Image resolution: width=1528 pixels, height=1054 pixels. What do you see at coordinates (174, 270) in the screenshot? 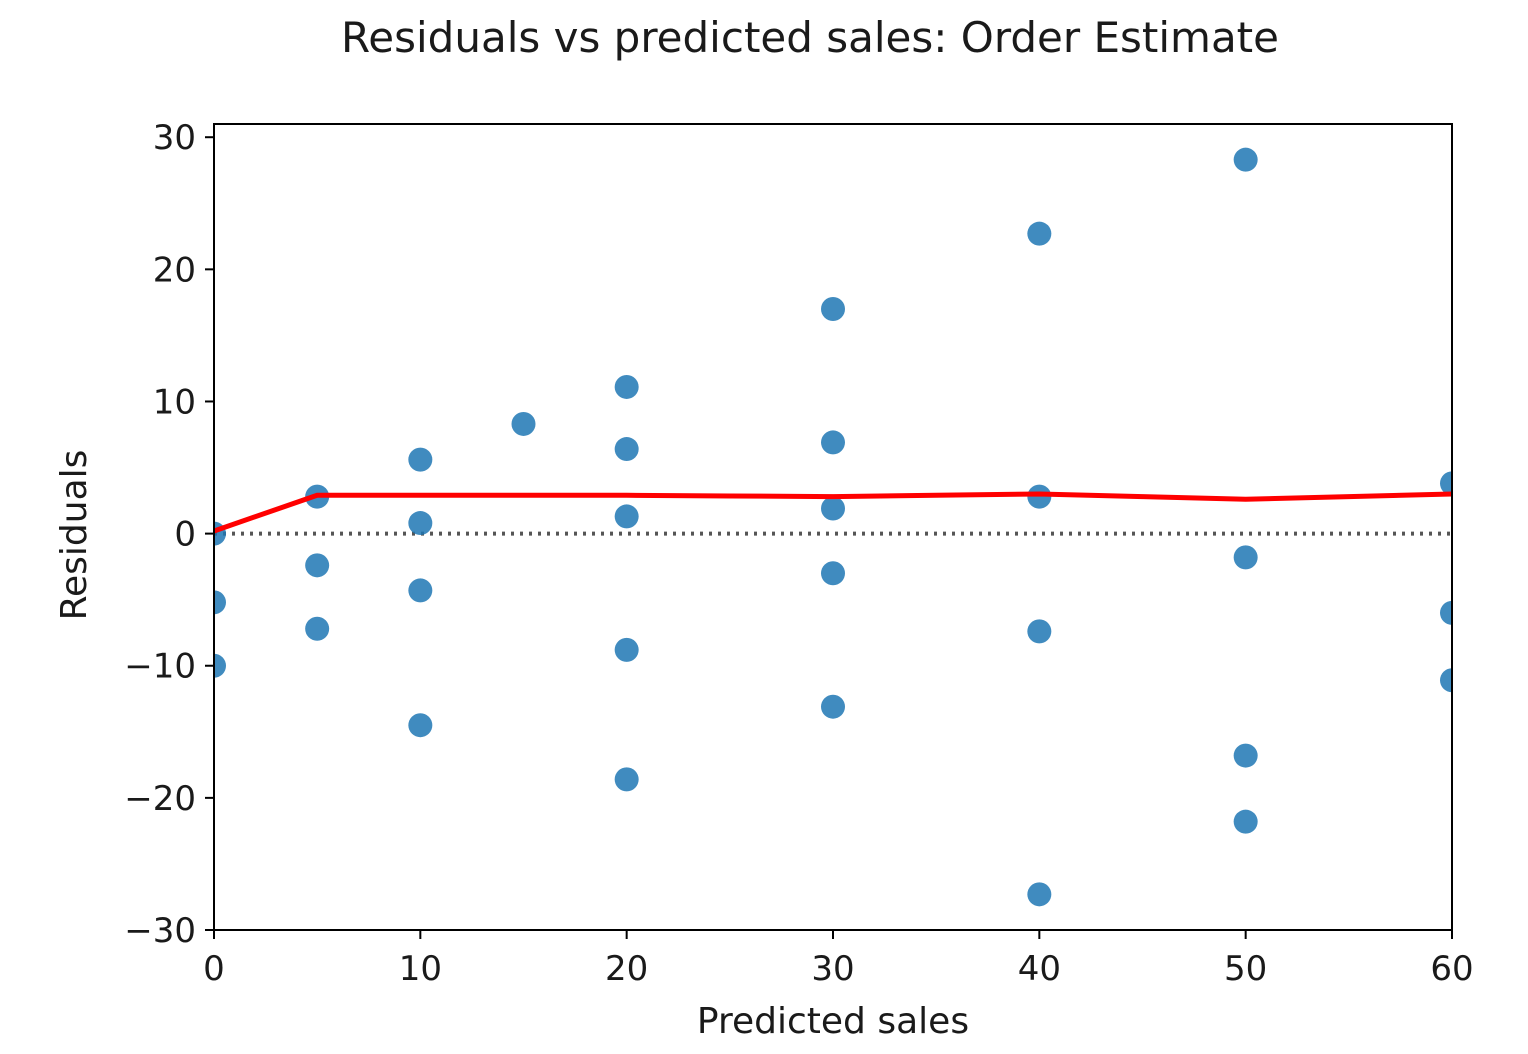
I see `y-tick-label: 20` at bounding box center [174, 270].